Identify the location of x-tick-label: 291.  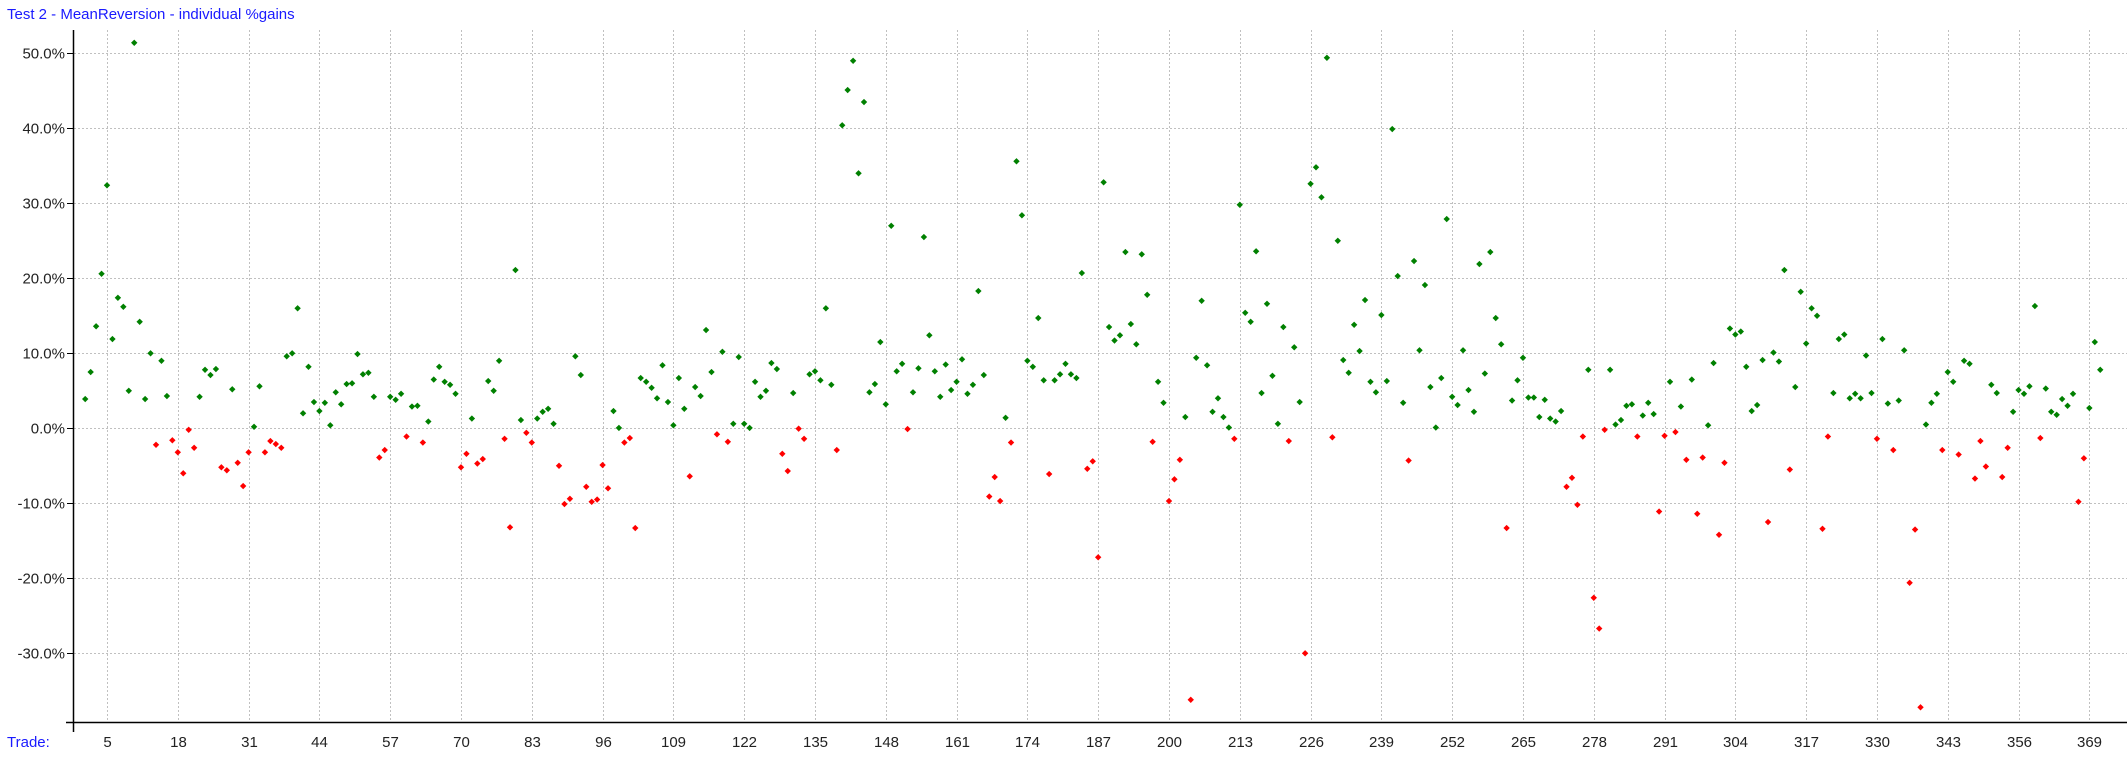
(1665, 742).